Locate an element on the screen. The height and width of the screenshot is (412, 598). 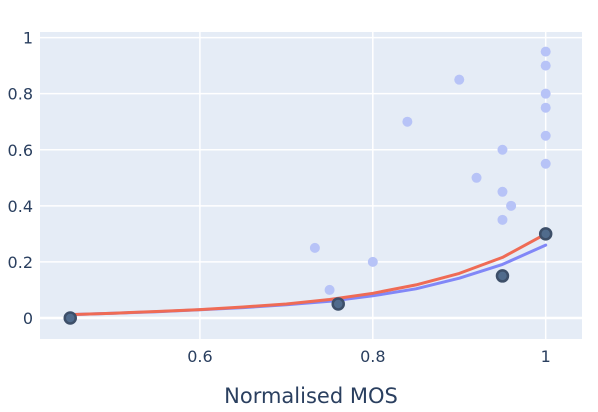
y-tick-label: 0.6 is located at coordinates (20, 150).